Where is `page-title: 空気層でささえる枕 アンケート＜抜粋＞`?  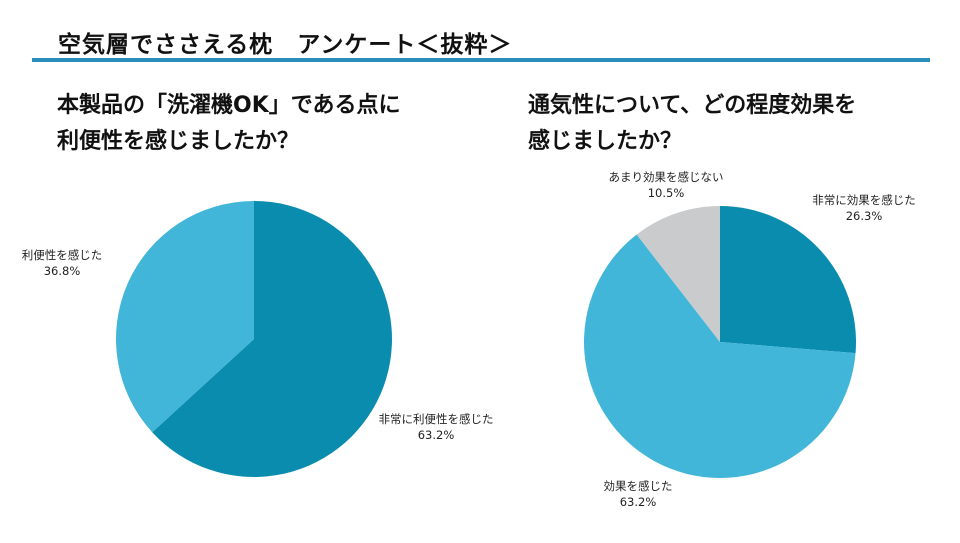 page-title: 空気層でささえる枕 アンケート＜抜粋＞ is located at coordinates (285, 45).